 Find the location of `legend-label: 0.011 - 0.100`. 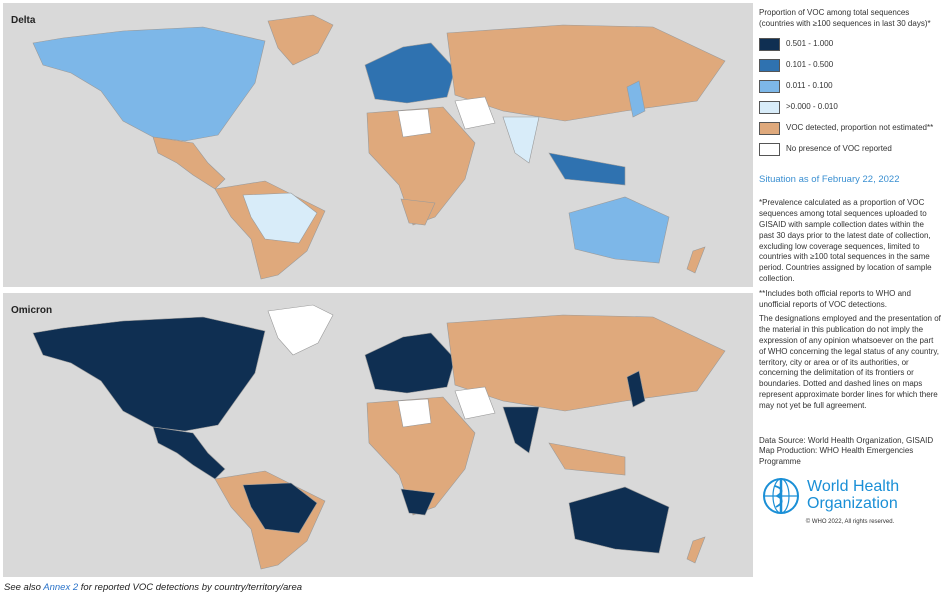

legend-label: 0.011 - 0.100 is located at coordinates (809, 85).